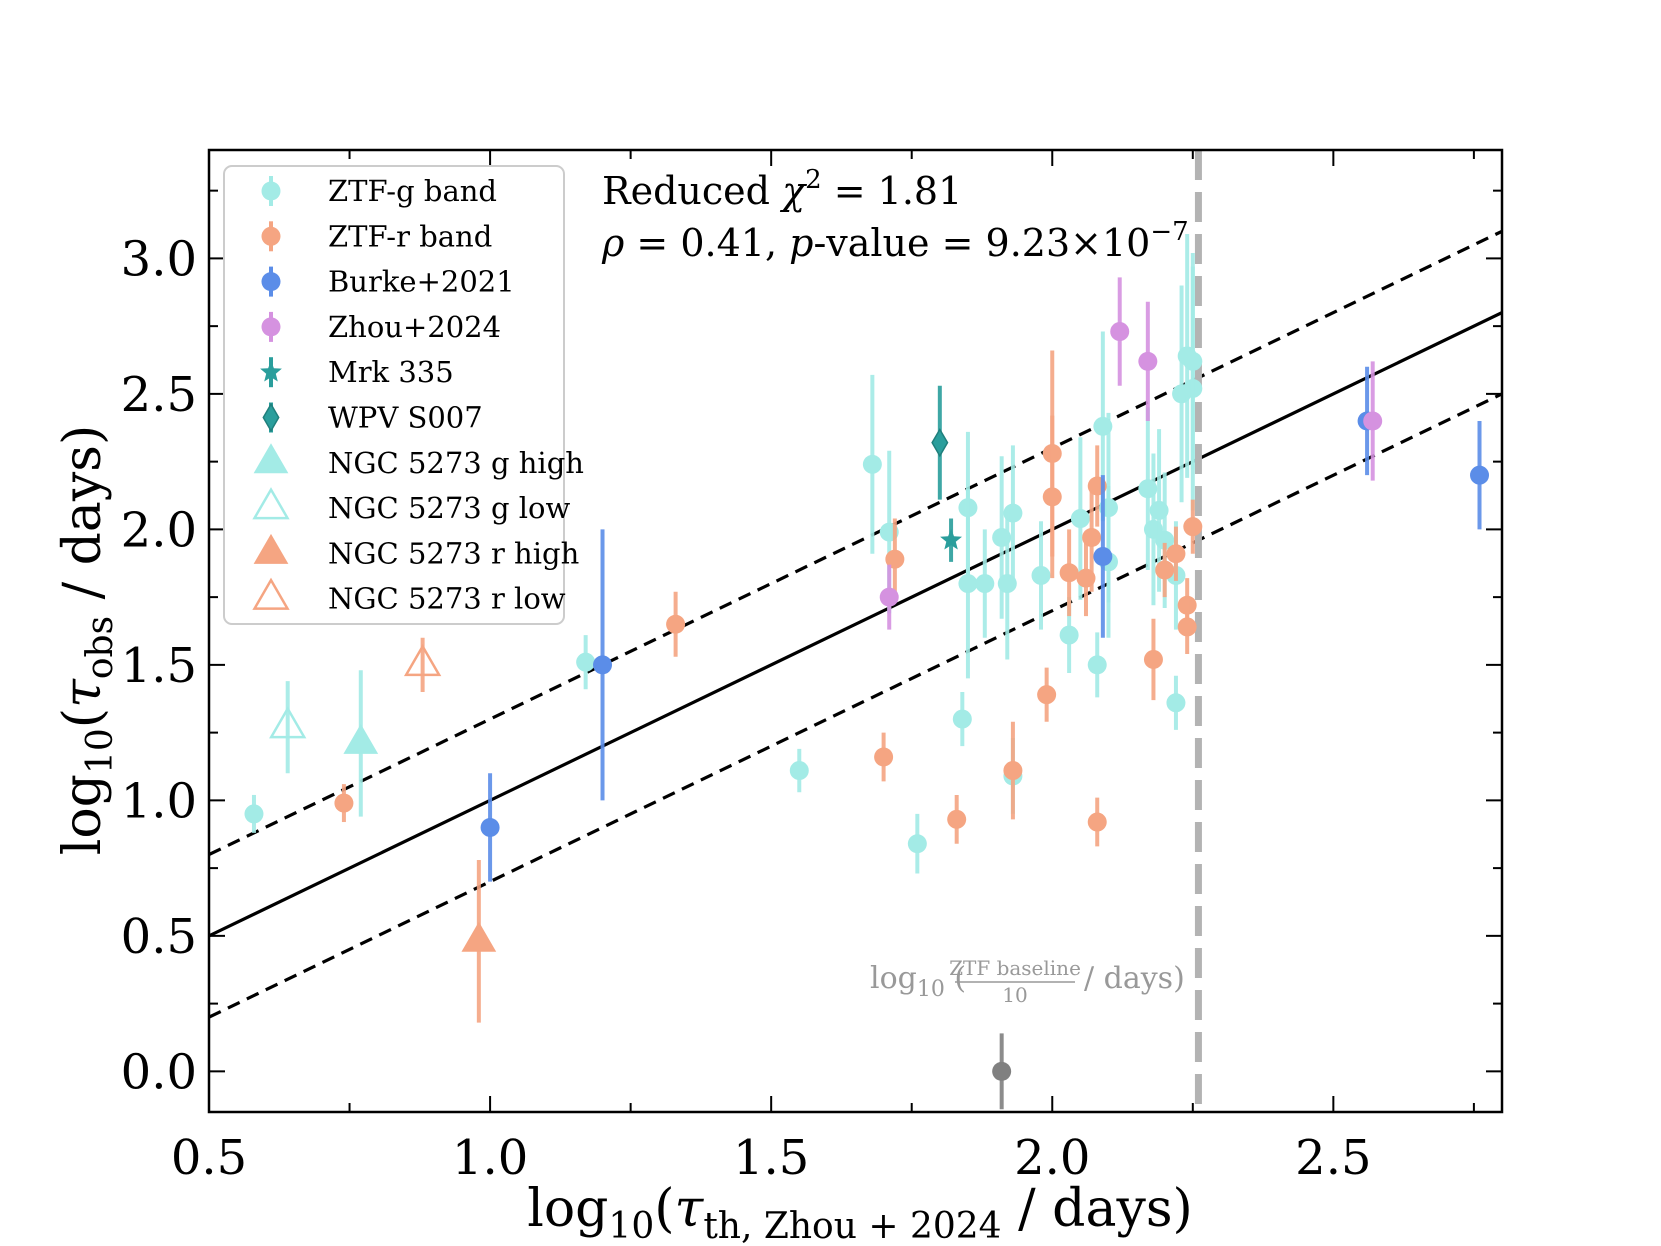 The image size is (1661, 1246). What do you see at coordinates (447, 599) in the screenshot?
I see `legend-label: NGC 5273 r low` at bounding box center [447, 599].